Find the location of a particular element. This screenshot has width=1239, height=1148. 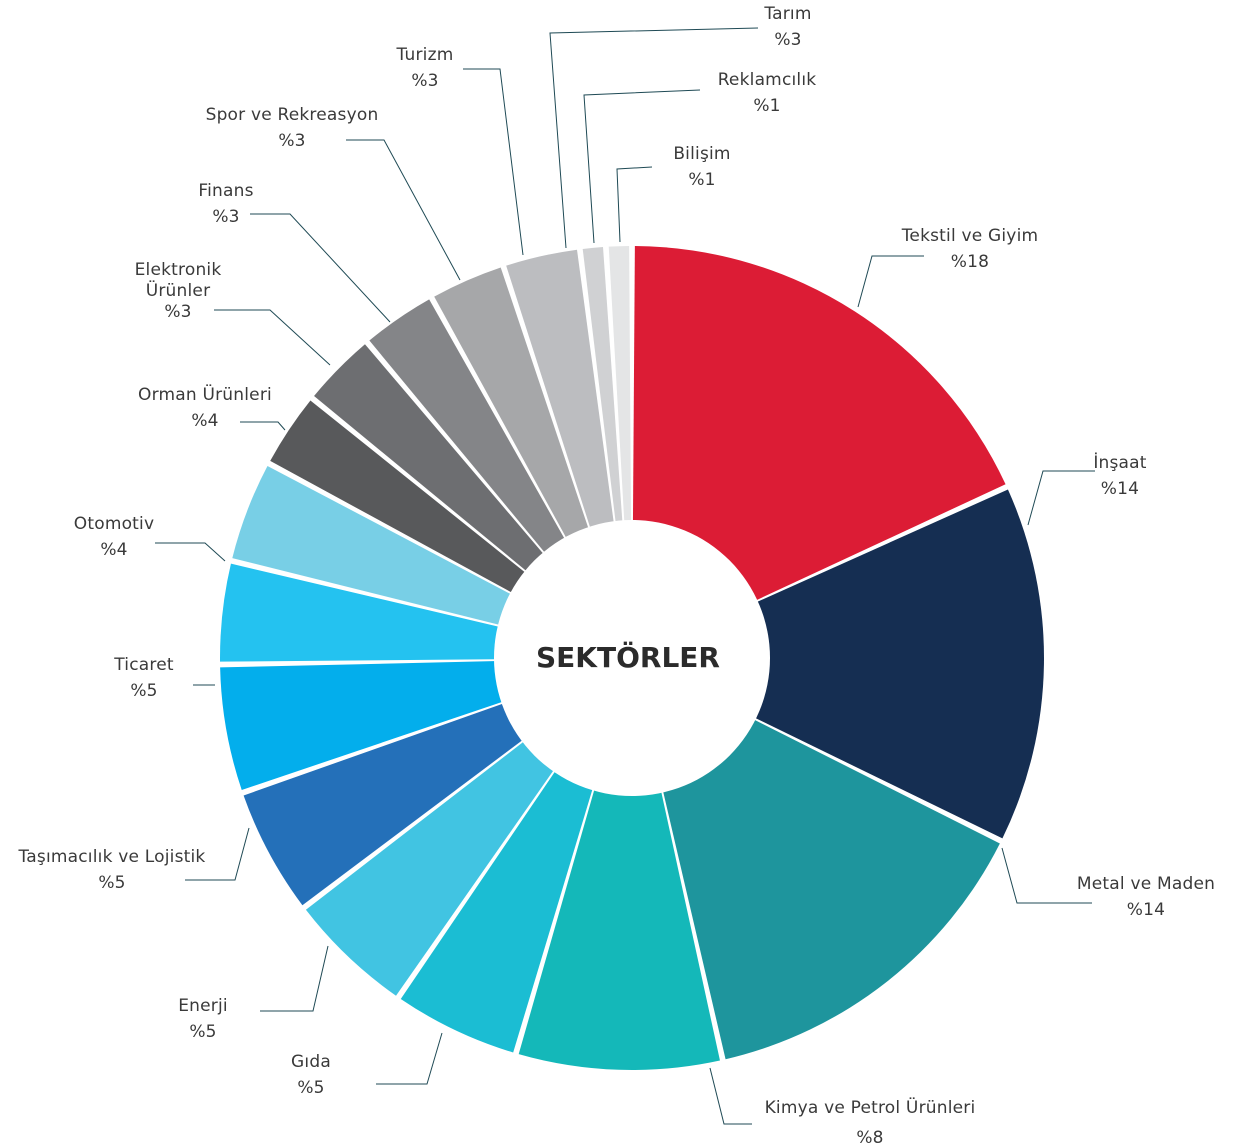

slice-label: Ürünler is located at coordinates (178, 290).